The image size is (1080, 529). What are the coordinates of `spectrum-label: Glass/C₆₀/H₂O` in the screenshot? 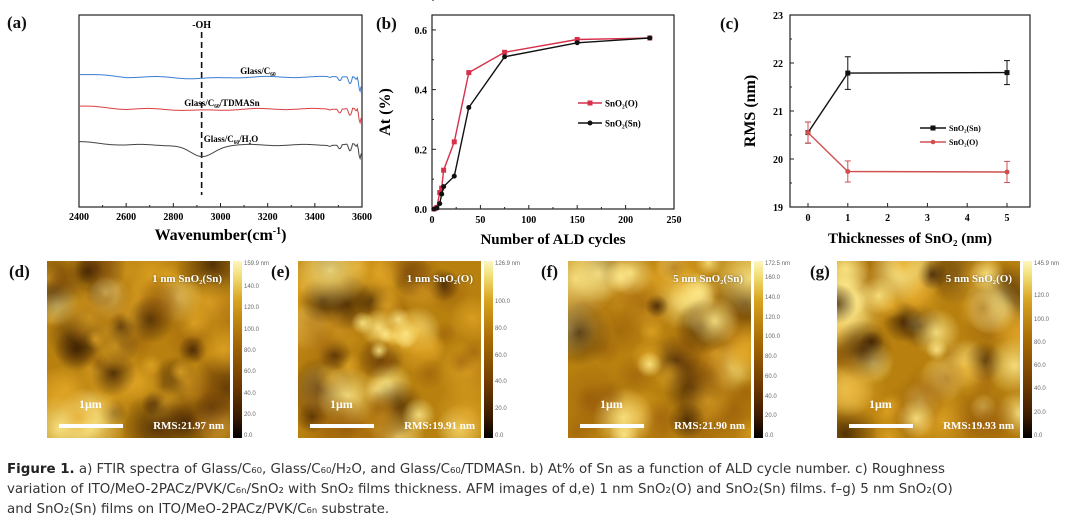 It's located at (231, 139).